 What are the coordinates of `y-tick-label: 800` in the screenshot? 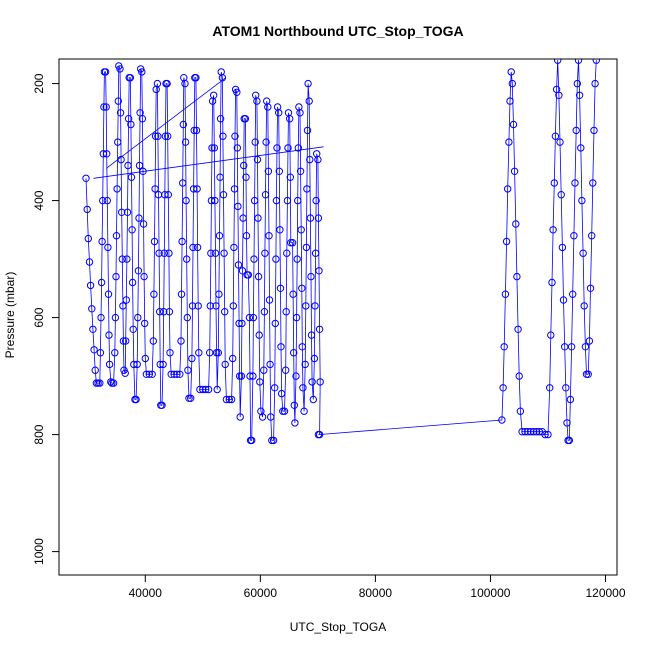 It's located at (39, 434).